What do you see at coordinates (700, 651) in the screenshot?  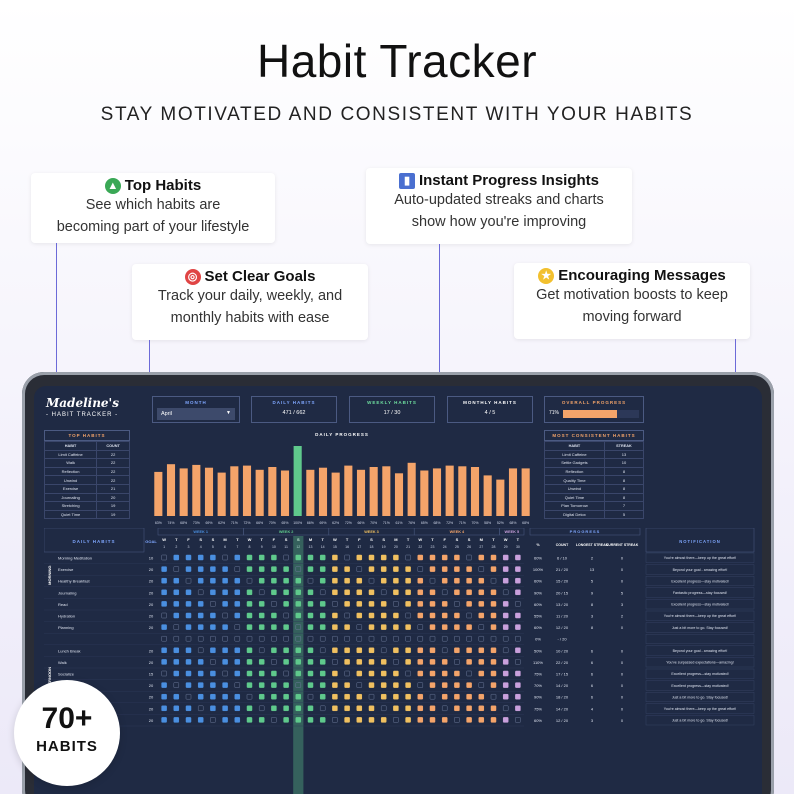 I see `notification-text: Beyond your goal - amazing effort!` at bounding box center [700, 651].